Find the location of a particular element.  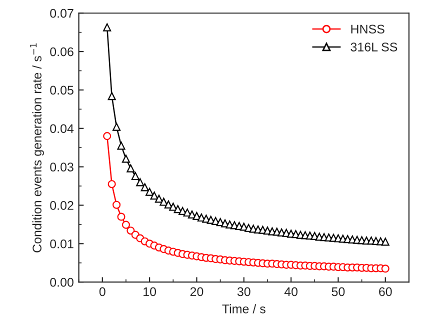

y-tick-label: 0.07 is located at coordinates (62, 13).